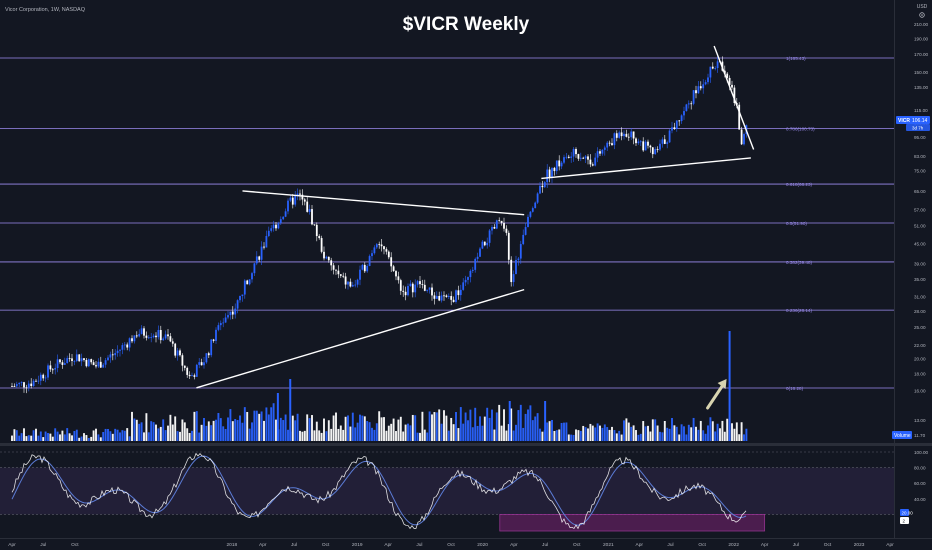 This screenshot has width=932, height=550. I want to click on time-axis-tick: 2018, so click(232, 545).